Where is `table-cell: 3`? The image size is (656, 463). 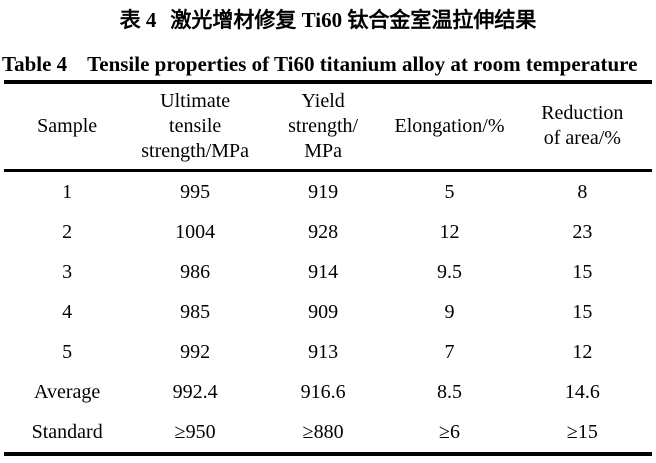 table-cell: 3 is located at coordinates (67, 271).